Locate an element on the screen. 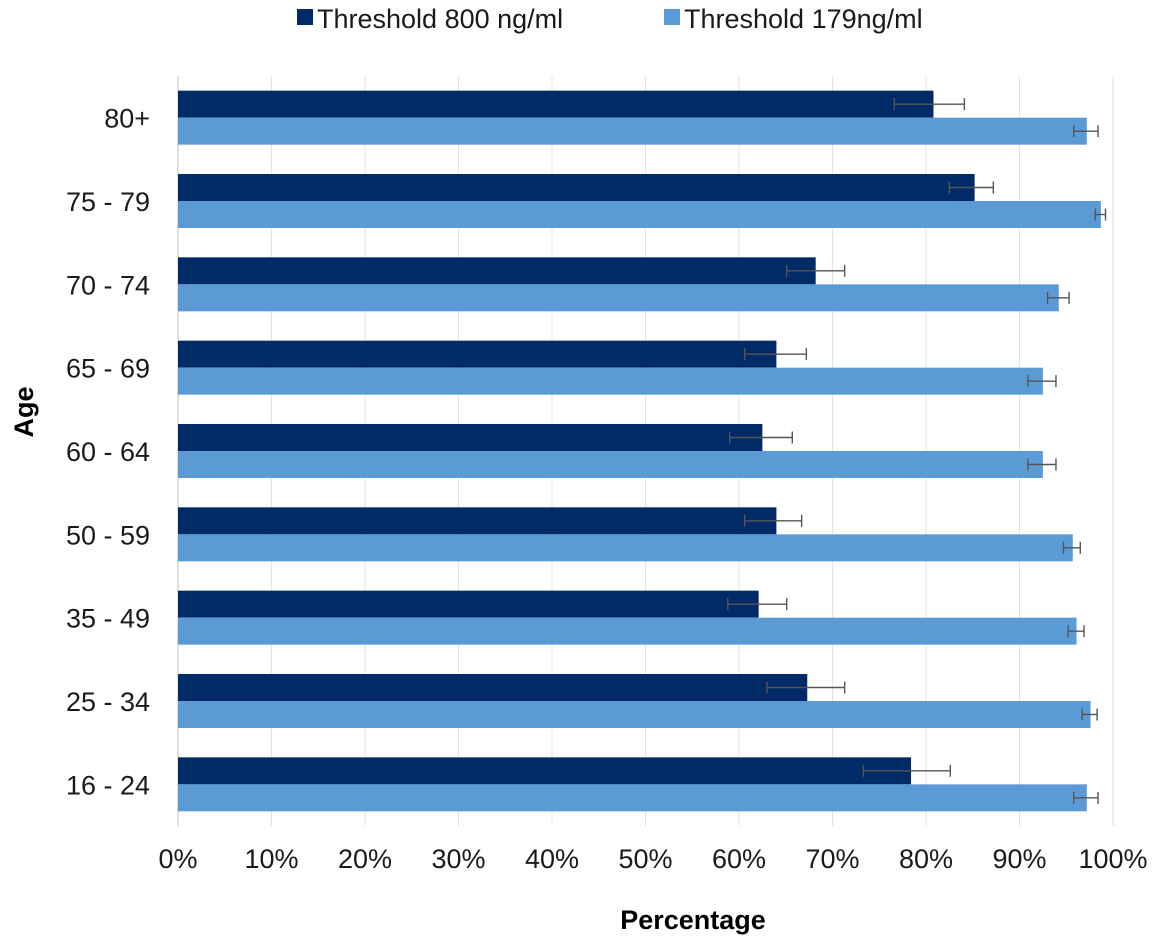 The width and height of the screenshot is (1159, 937). x-axis-tick-labels: 0% 10% 20% 30% 40% 50% 60% 70% 80% 90% 100% is located at coordinates (652, 859).